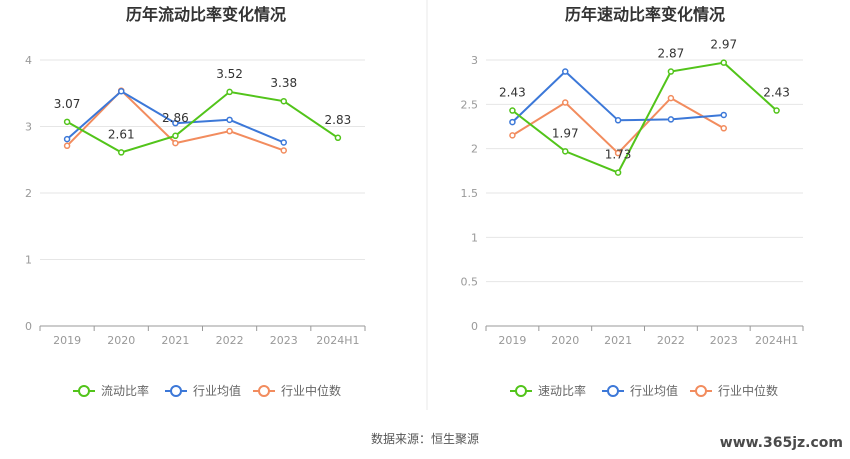  I want to click on legend-label: 流动比率, so click(125, 390).